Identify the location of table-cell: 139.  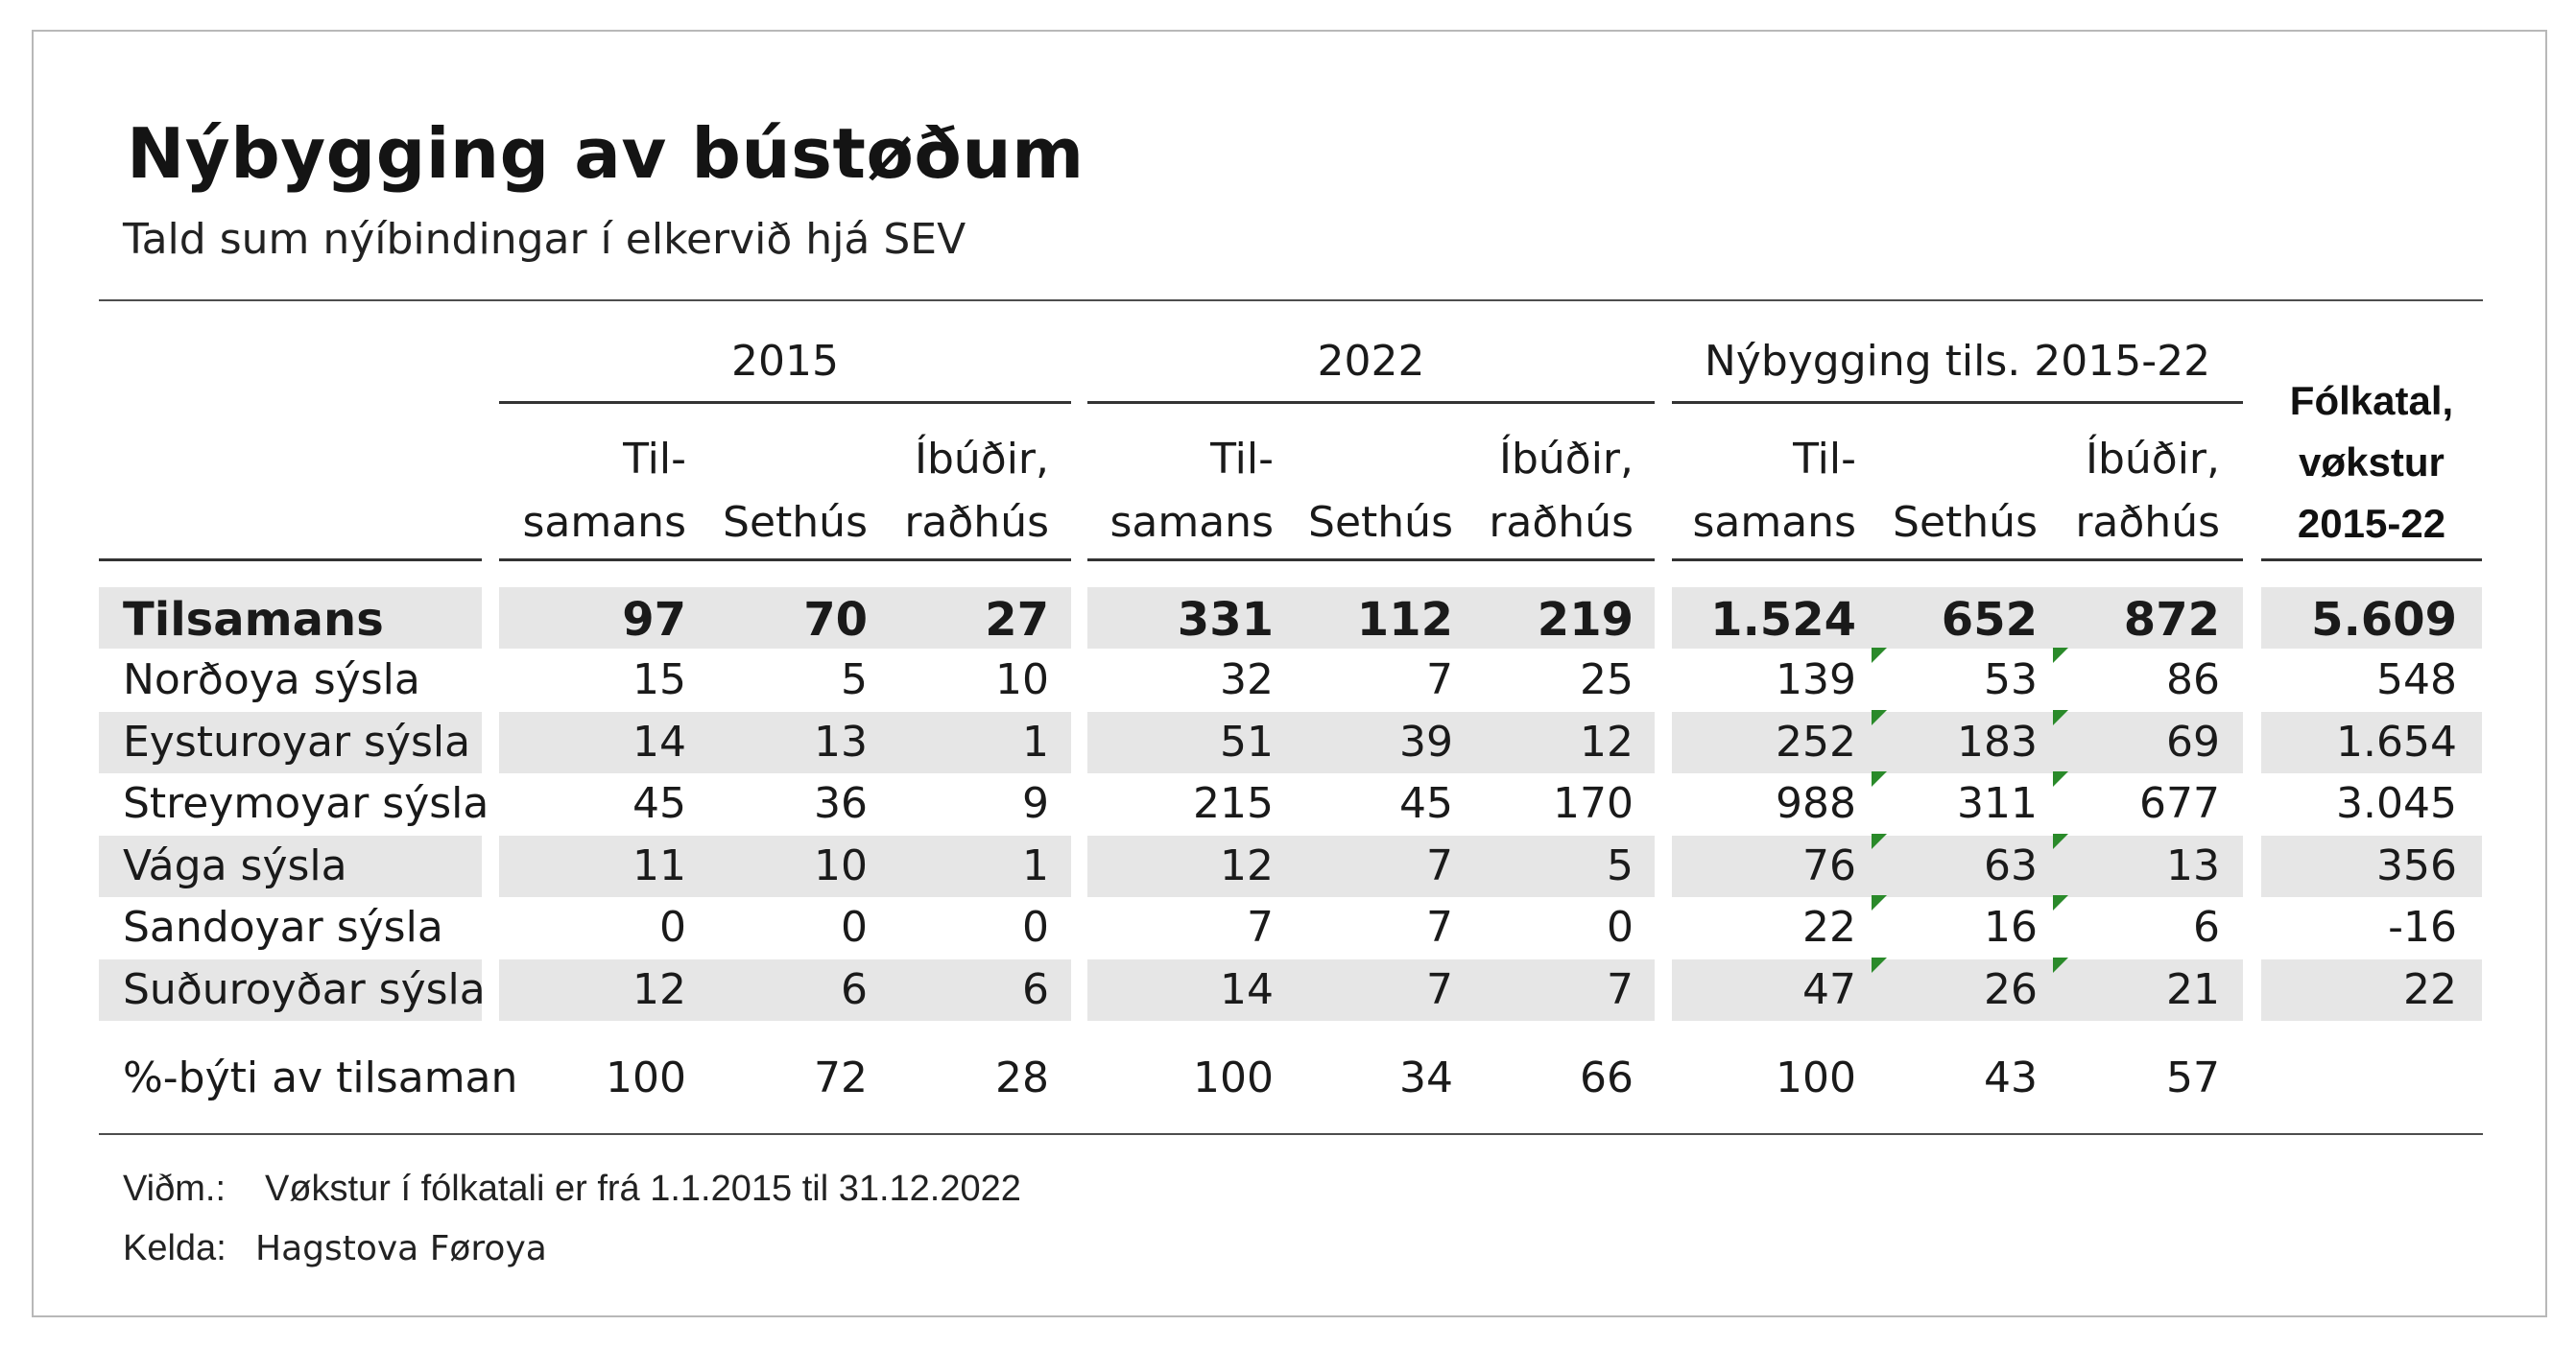
(1816, 679).